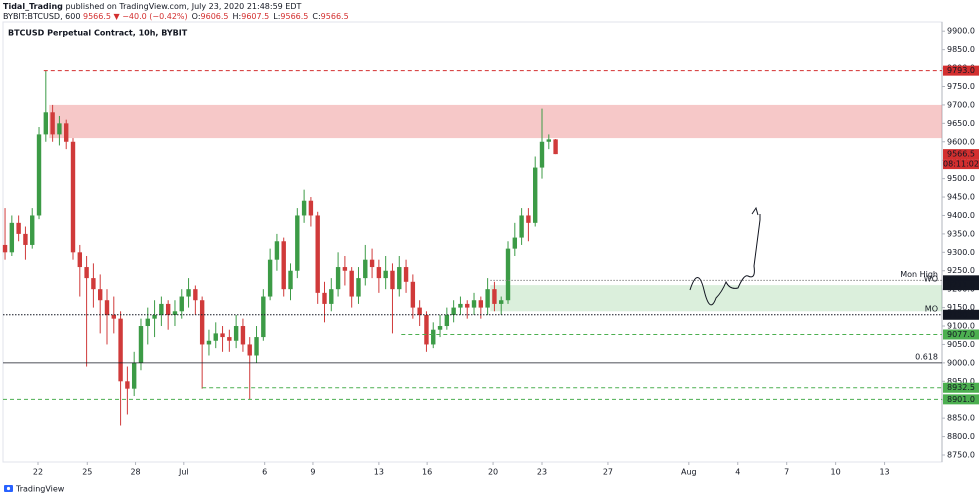 This screenshot has width=980, height=499. What do you see at coordinates (8, 488) in the screenshot?
I see `tv-logo` at bounding box center [8, 488].